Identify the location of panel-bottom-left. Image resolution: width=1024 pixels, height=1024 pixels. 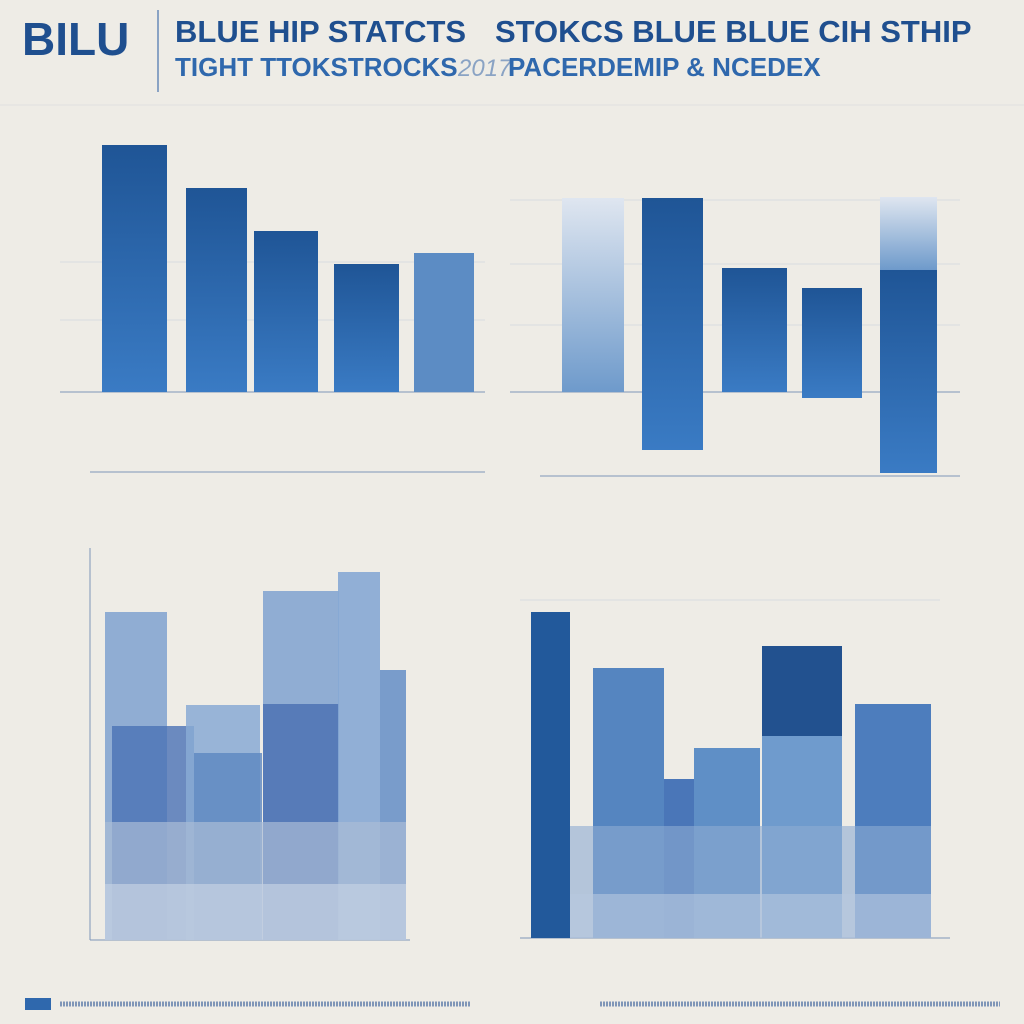
(249, 744).